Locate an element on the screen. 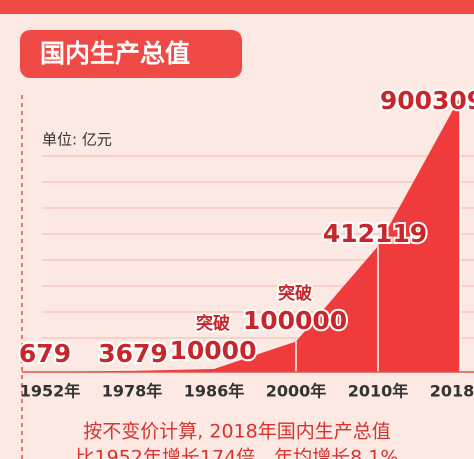  x-tick-label: 2018年 is located at coordinates (452, 391).